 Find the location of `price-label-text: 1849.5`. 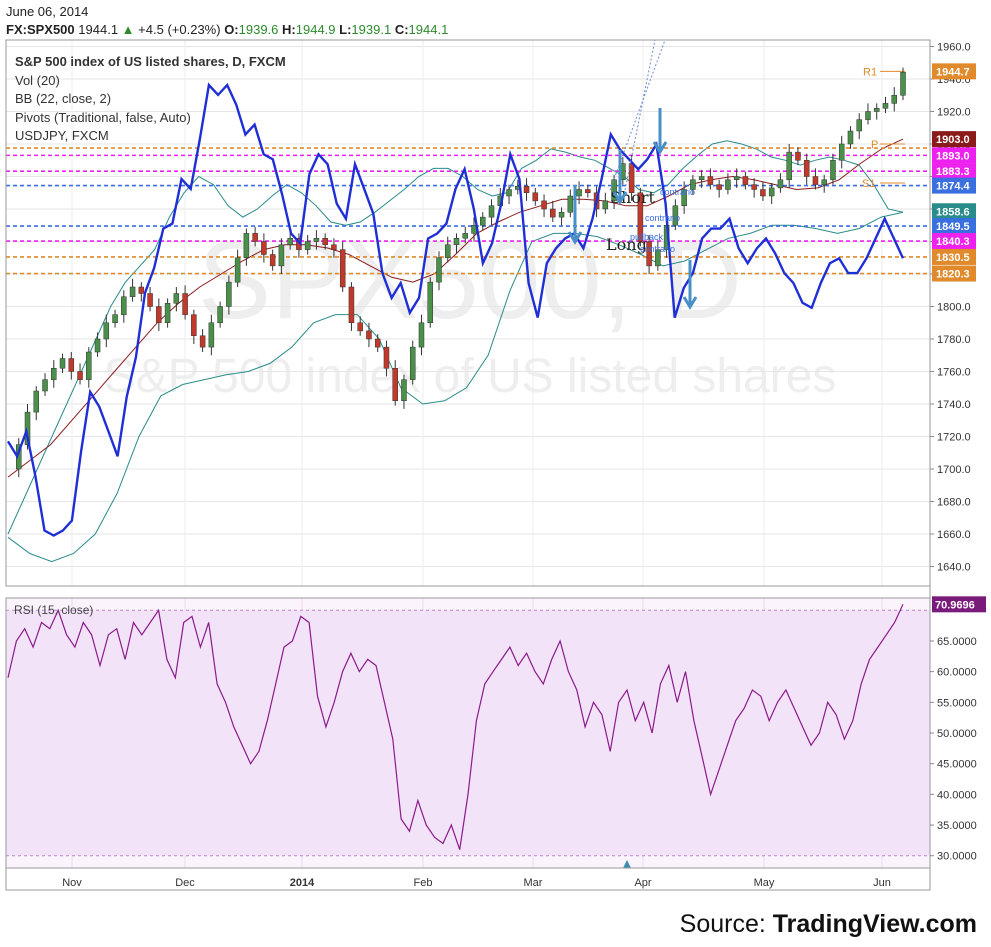

price-label-text: 1849.5 is located at coordinates (953, 227).